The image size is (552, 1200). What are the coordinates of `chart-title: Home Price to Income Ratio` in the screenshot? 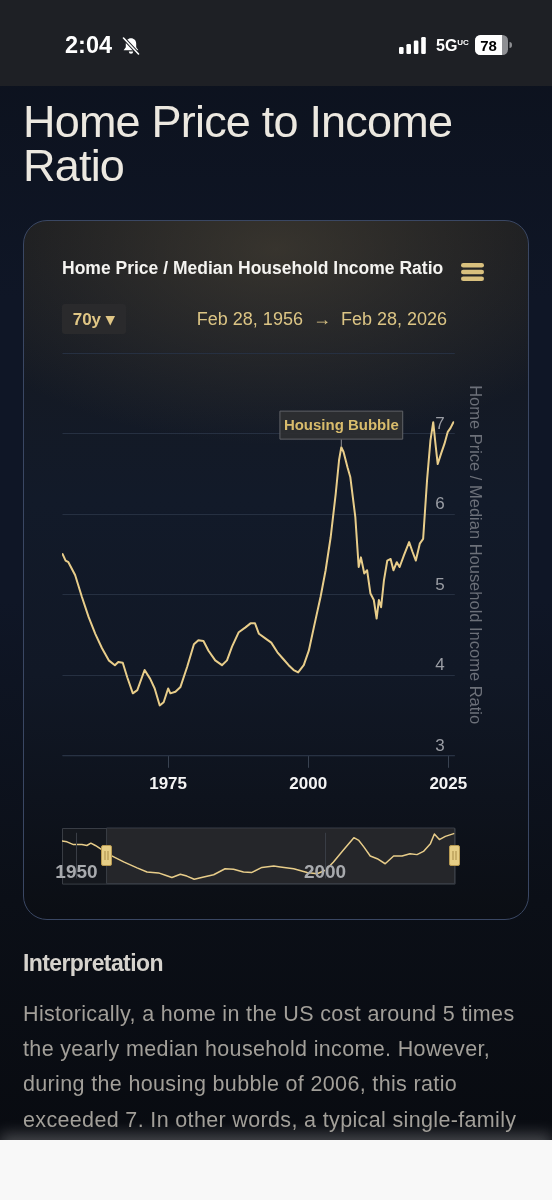 It's located at (238, 143).